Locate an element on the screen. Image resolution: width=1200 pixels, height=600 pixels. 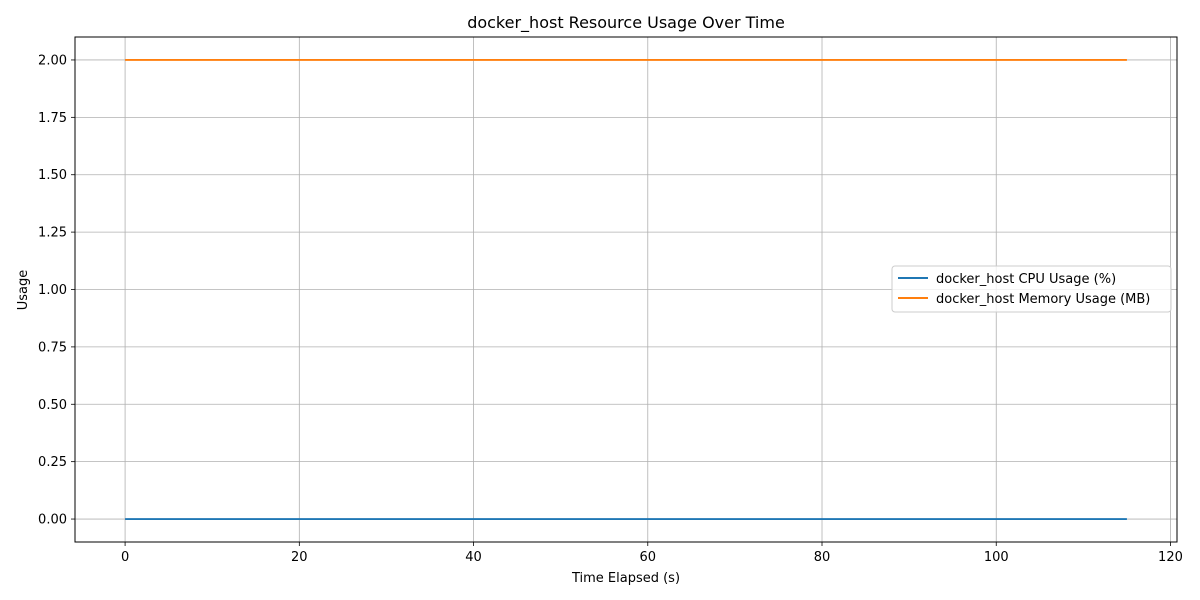
y-tick-label: 0.50 is located at coordinates (52, 405).